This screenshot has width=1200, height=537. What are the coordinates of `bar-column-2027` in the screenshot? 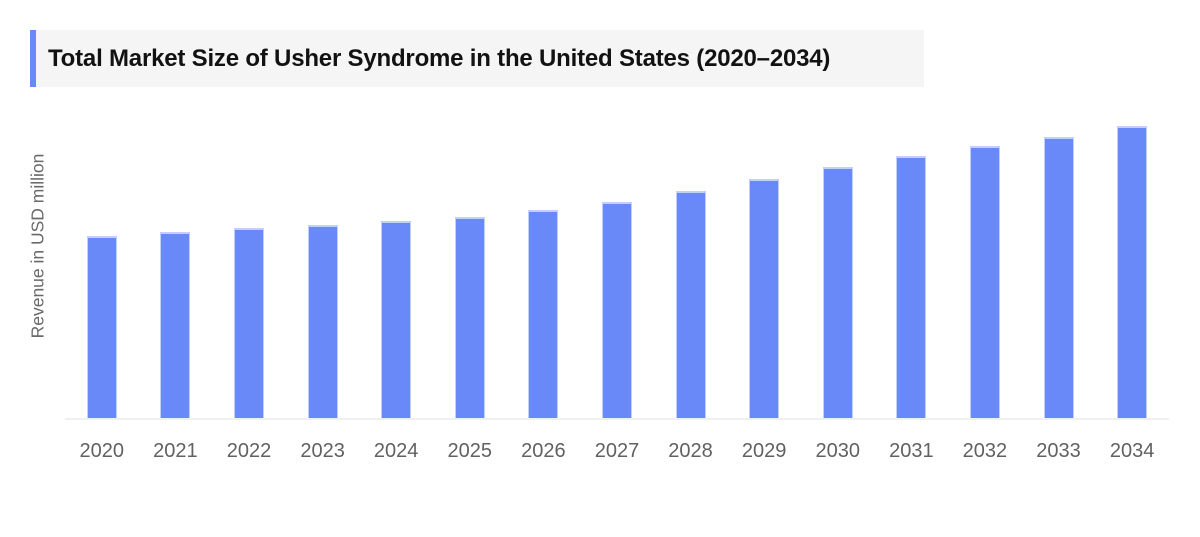 It's located at (617, 272).